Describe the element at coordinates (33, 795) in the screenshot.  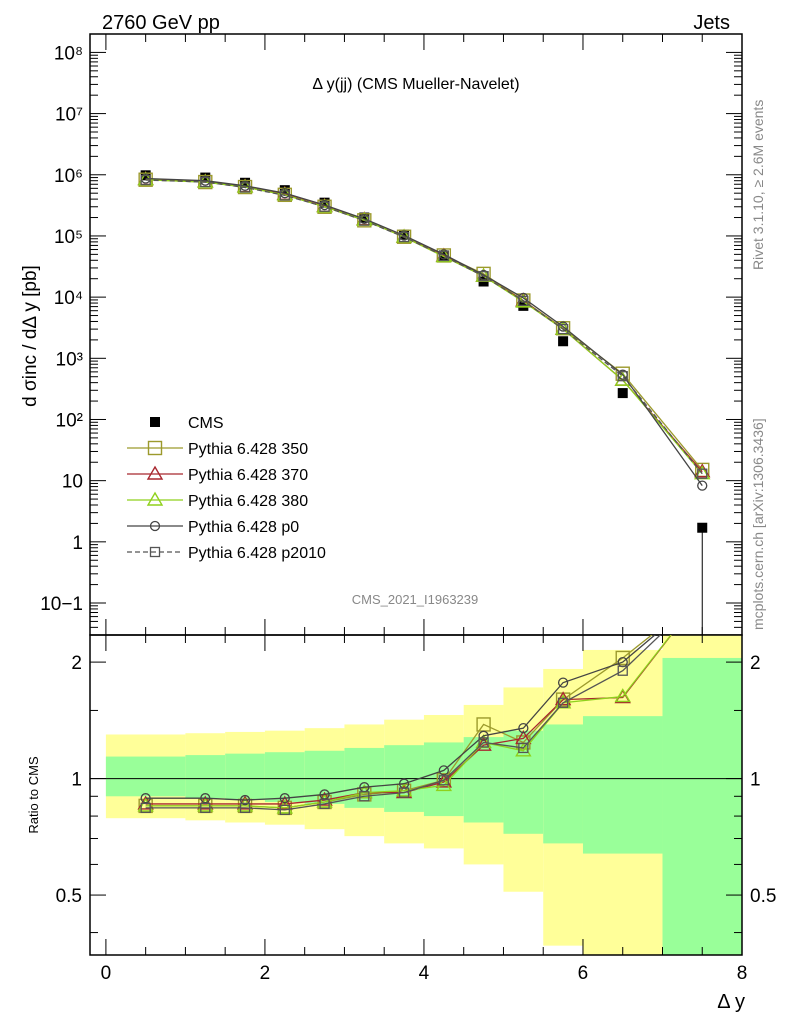
I see `ratio-y-axis-label: Ratio to CMS` at that location.